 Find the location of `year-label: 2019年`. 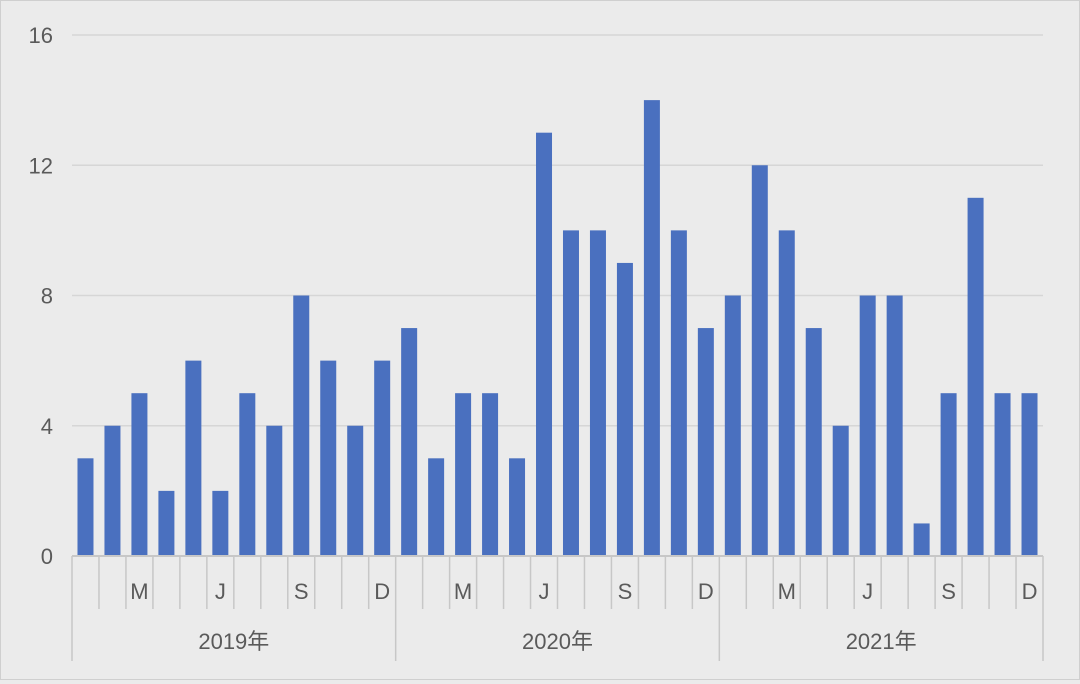

year-label: 2019年 is located at coordinates (233, 641).